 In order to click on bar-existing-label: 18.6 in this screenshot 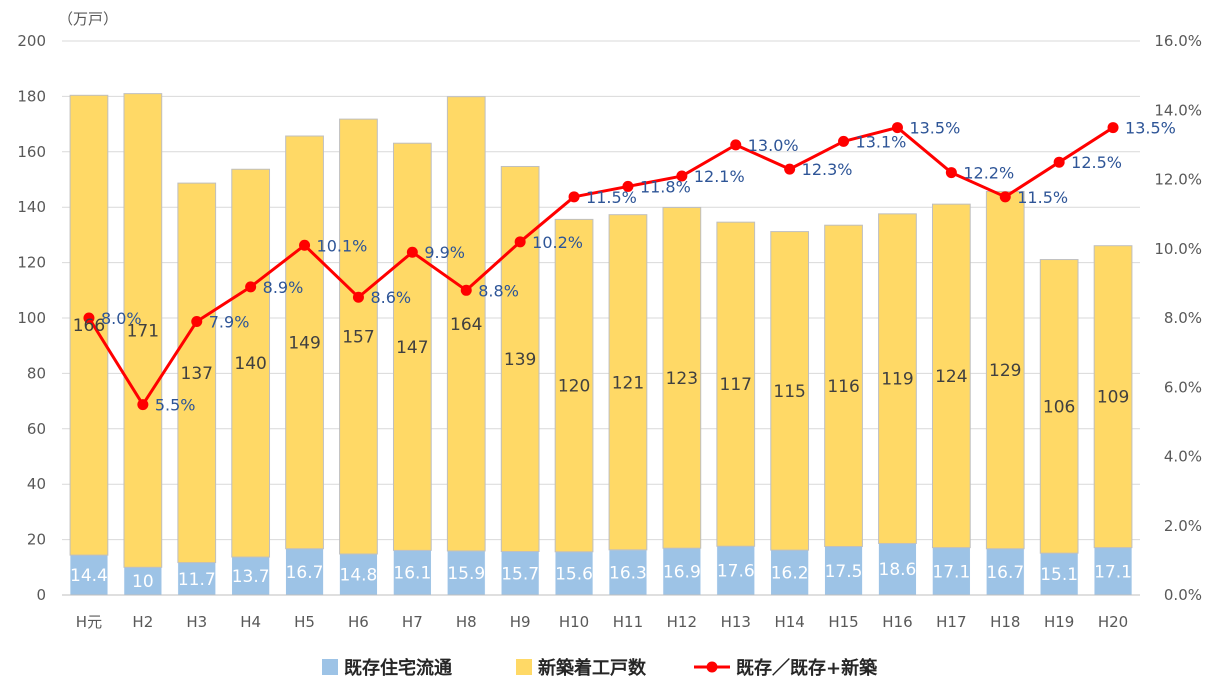, I will do `click(898, 570)`.